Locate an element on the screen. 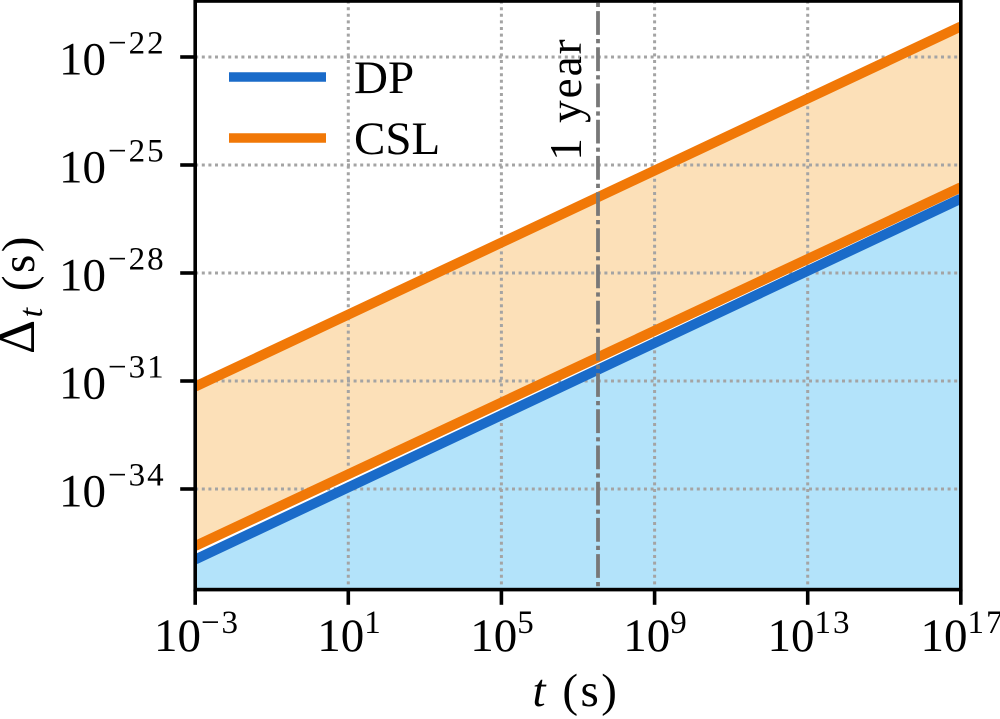 The height and width of the screenshot is (719, 1000). svg-text: Δt (s) is located at coordinates (25, 294).